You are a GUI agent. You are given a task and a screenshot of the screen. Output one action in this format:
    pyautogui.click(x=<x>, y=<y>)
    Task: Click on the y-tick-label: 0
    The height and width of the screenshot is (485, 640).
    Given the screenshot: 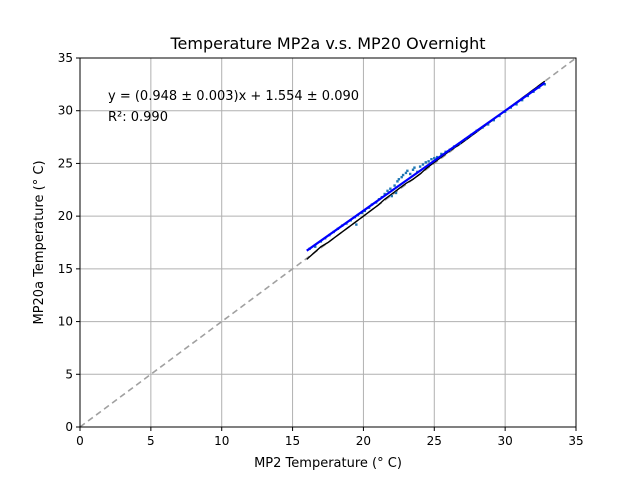 What is the action you would take?
    pyautogui.click(x=69, y=427)
    